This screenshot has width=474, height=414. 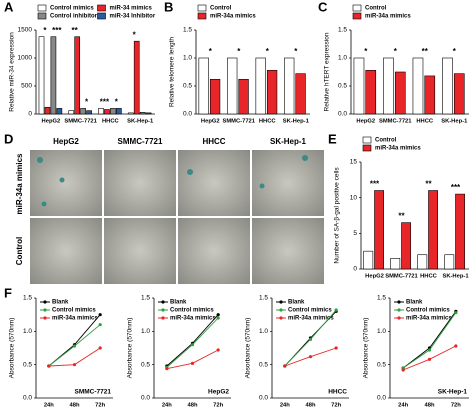 I want to click on y-axis-label: Number of SA-β-gal positive cells, so click(x=337, y=215).